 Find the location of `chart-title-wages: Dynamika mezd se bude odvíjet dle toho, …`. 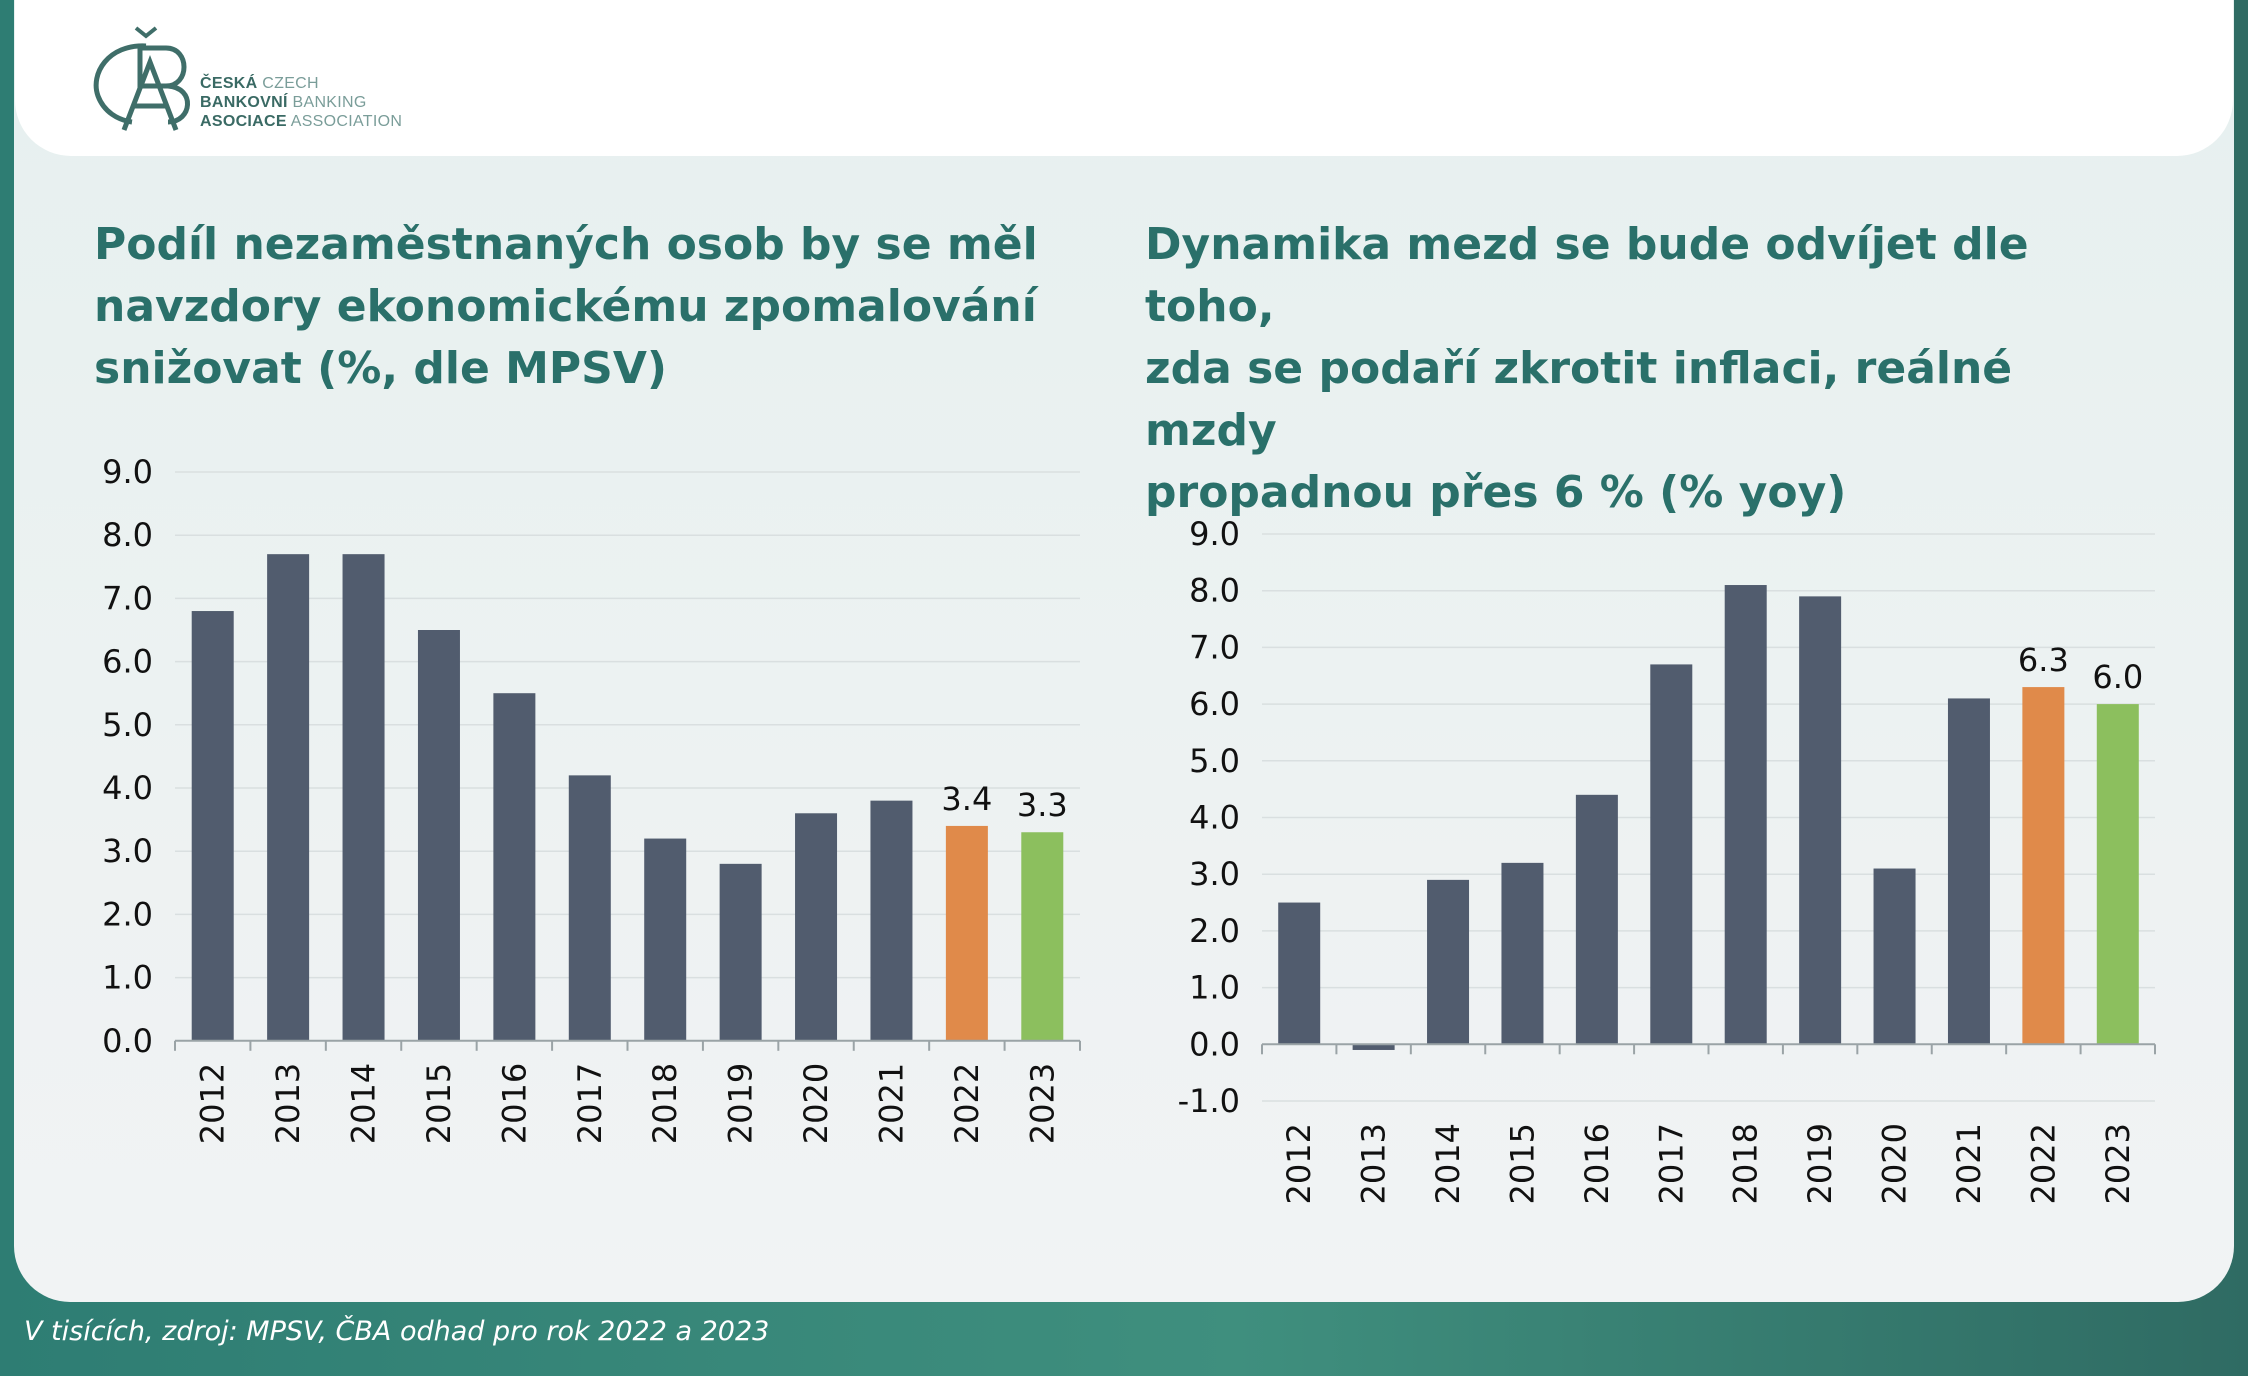

chart-title-wages: Dynamika mezd se bude odvíjet dle toho, … is located at coordinates (1587, 368).